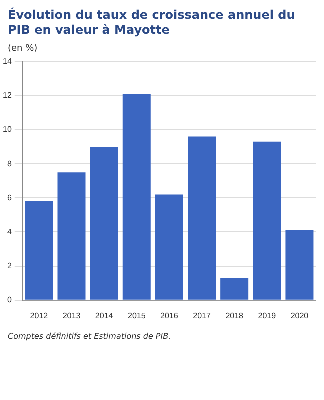 This screenshot has width=324, height=400. I want to click on x-tick-label: 2014, so click(104, 315).